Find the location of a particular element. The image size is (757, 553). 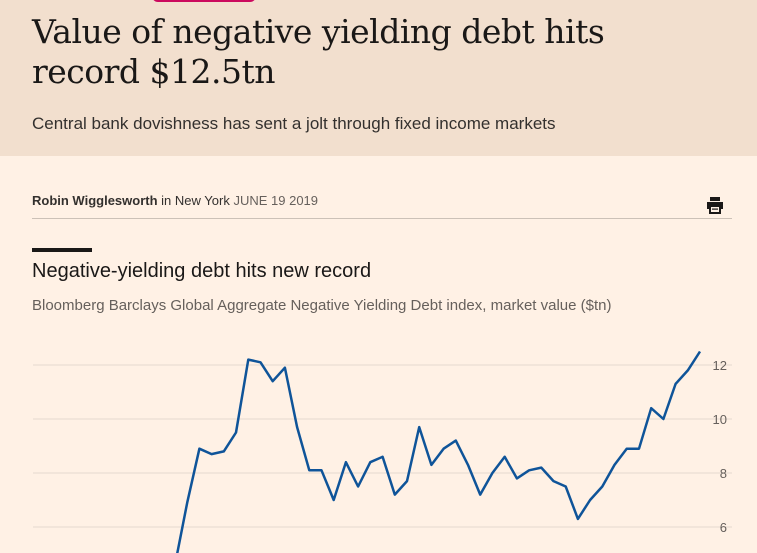

y-tick-label: 8 is located at coordinates (723, 473).